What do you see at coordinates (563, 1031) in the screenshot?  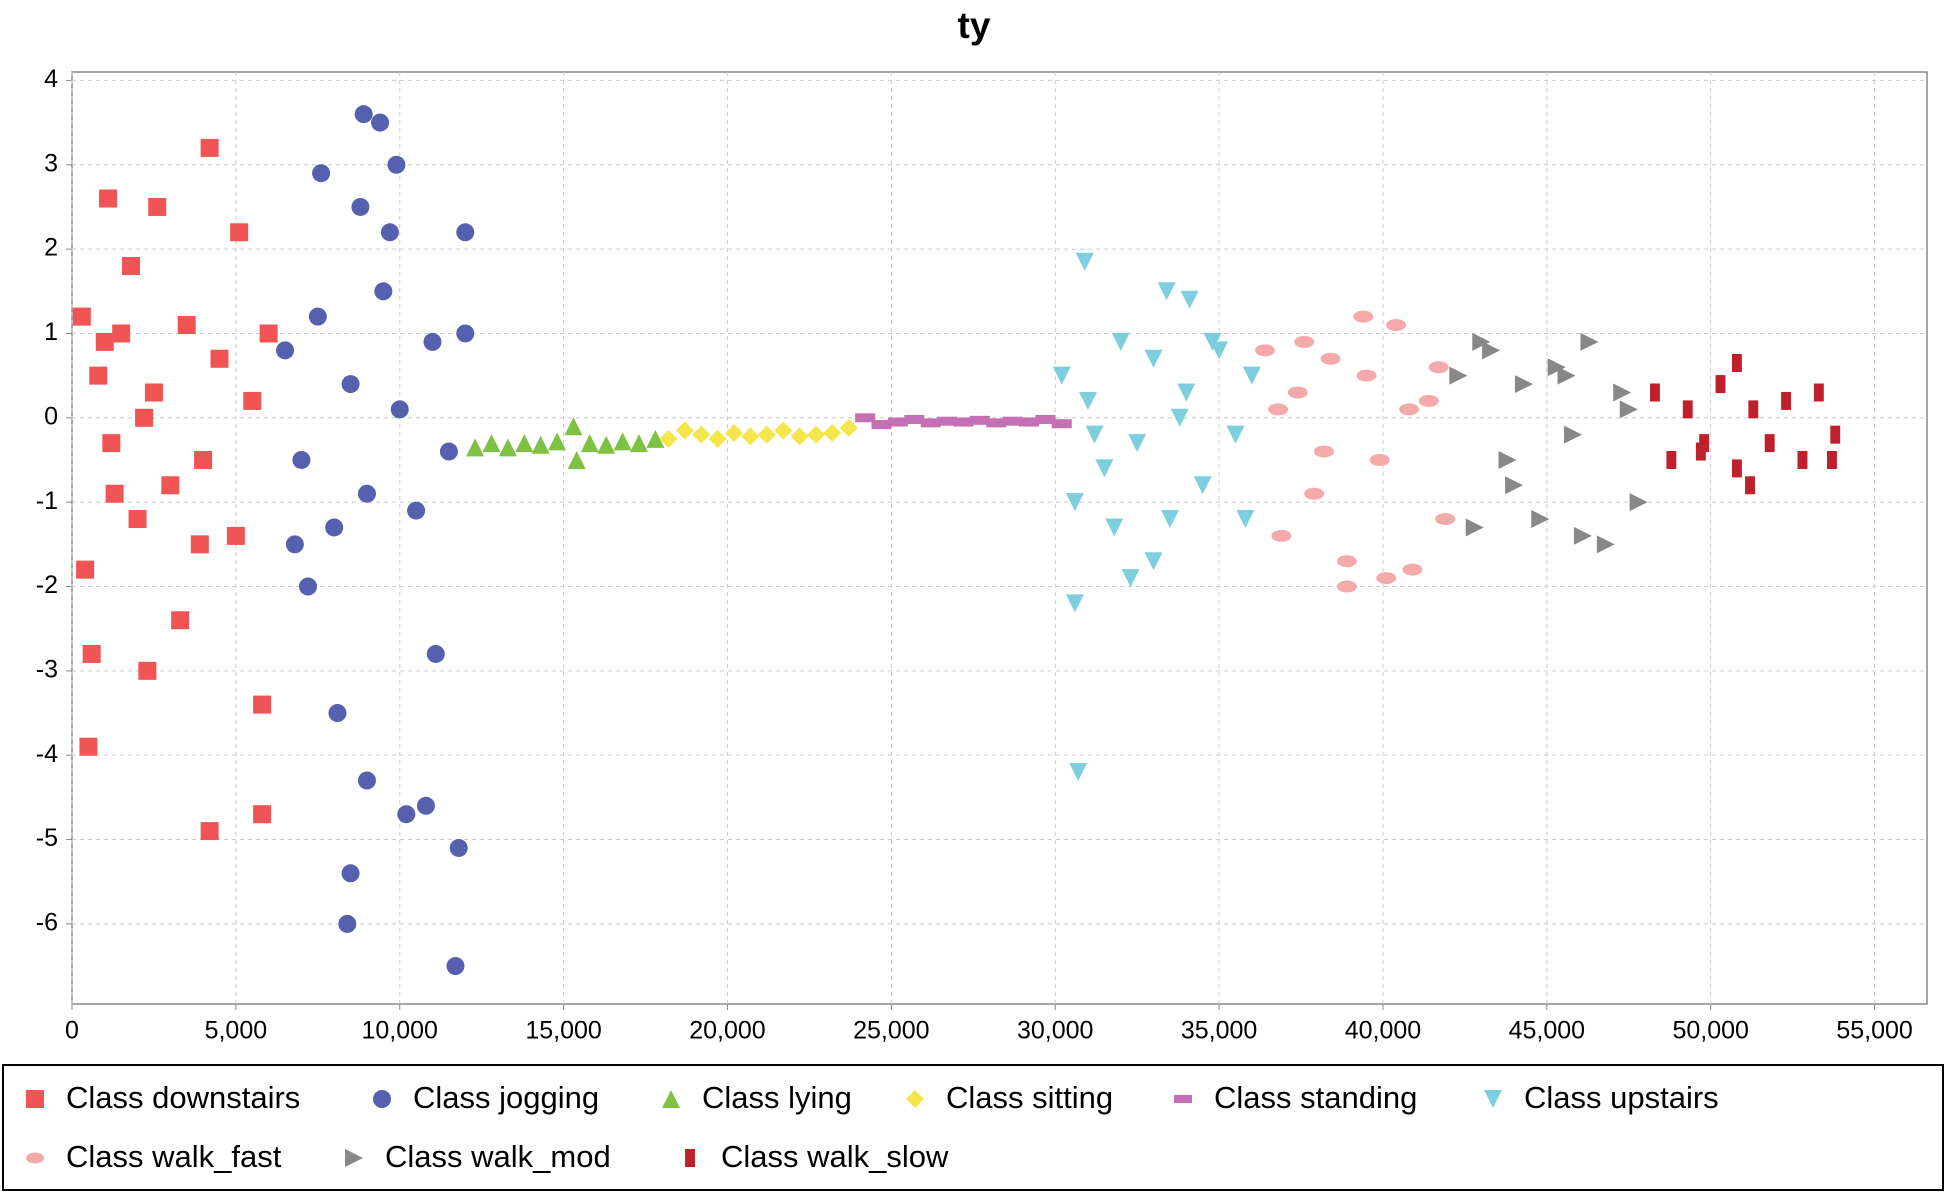 I see `x-tick-label: 15,000` at bounding box center [563, 1031].